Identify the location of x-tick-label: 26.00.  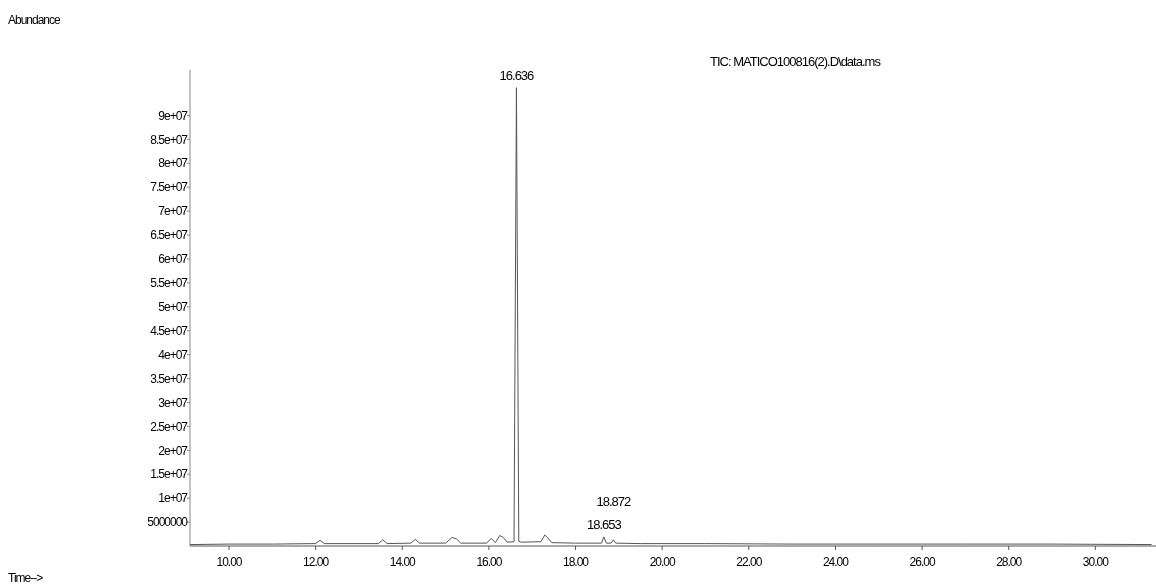
(922, 562).